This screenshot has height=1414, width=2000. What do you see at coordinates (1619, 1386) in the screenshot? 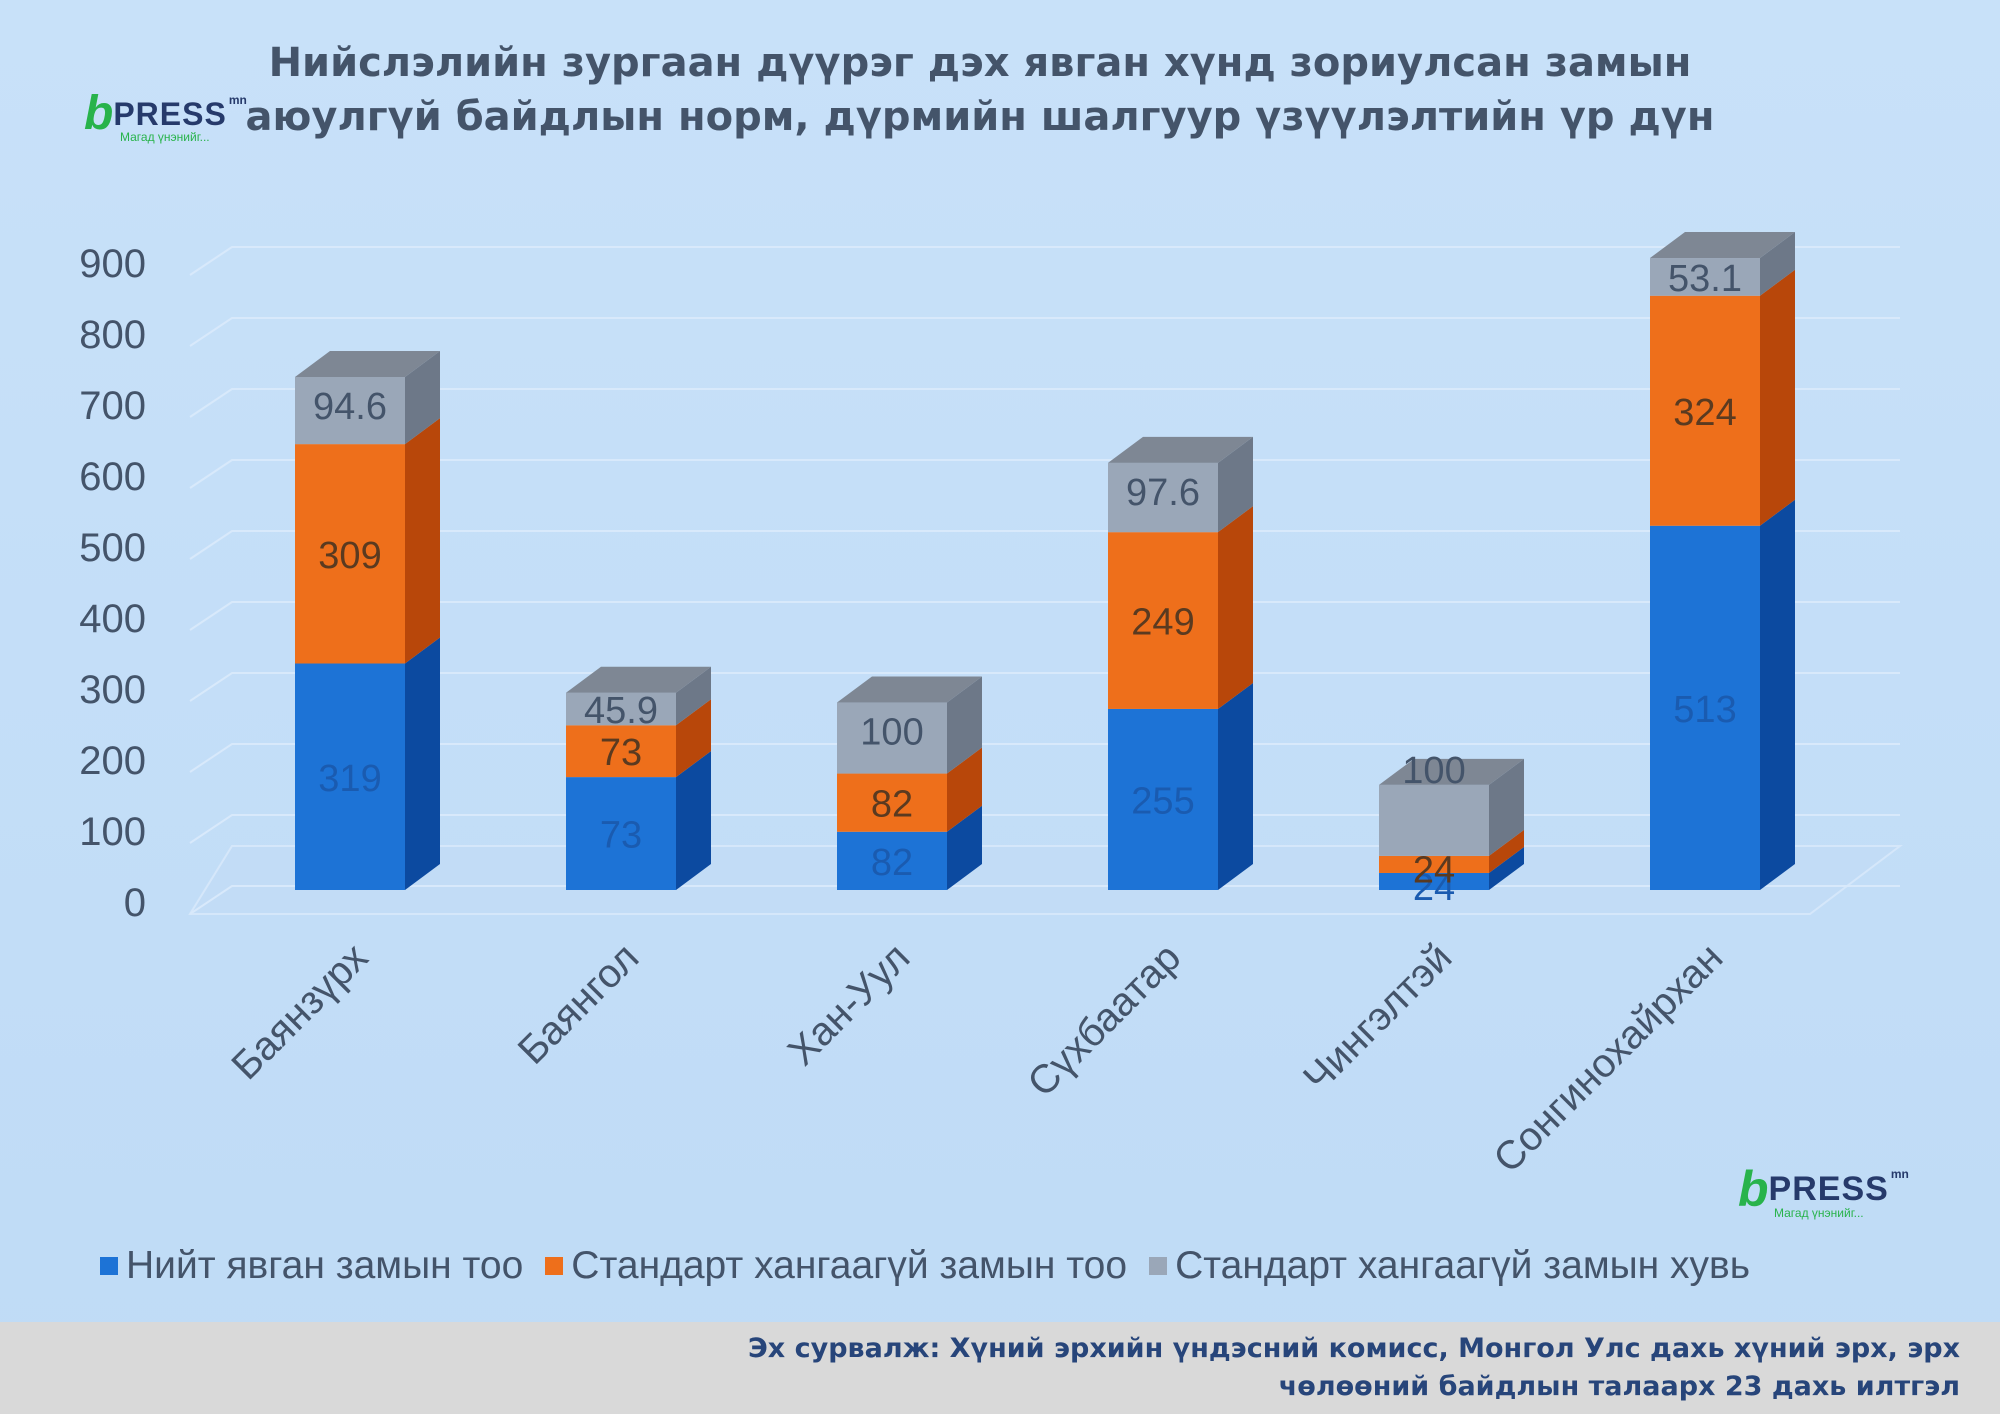
I see `source-line-2: чөлөөний байдлын талаарх 23 дахь илтгэл` at bounding box center [1619, 1386].